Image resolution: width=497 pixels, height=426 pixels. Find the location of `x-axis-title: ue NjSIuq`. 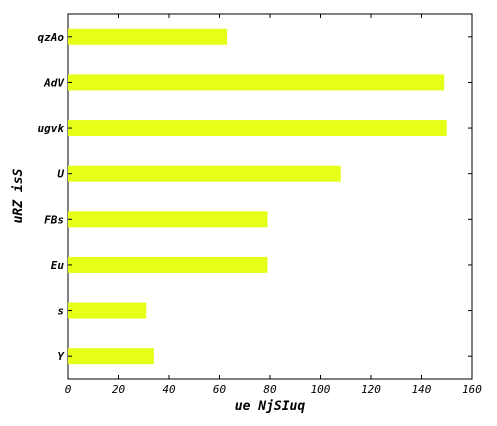

x-axis-title: ue NjSIuq is located at coordinates (270, 406).